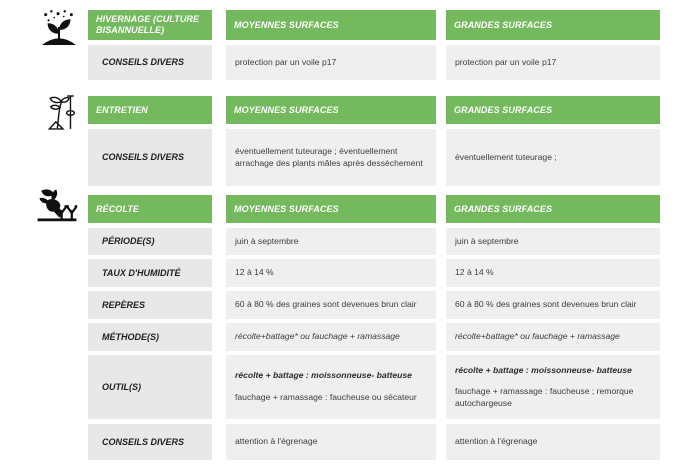  Describe the element at coordinates (331, 442) in the screenshot. I see `cell-conseils-moyennes: attention à l'égrenage` at that location.